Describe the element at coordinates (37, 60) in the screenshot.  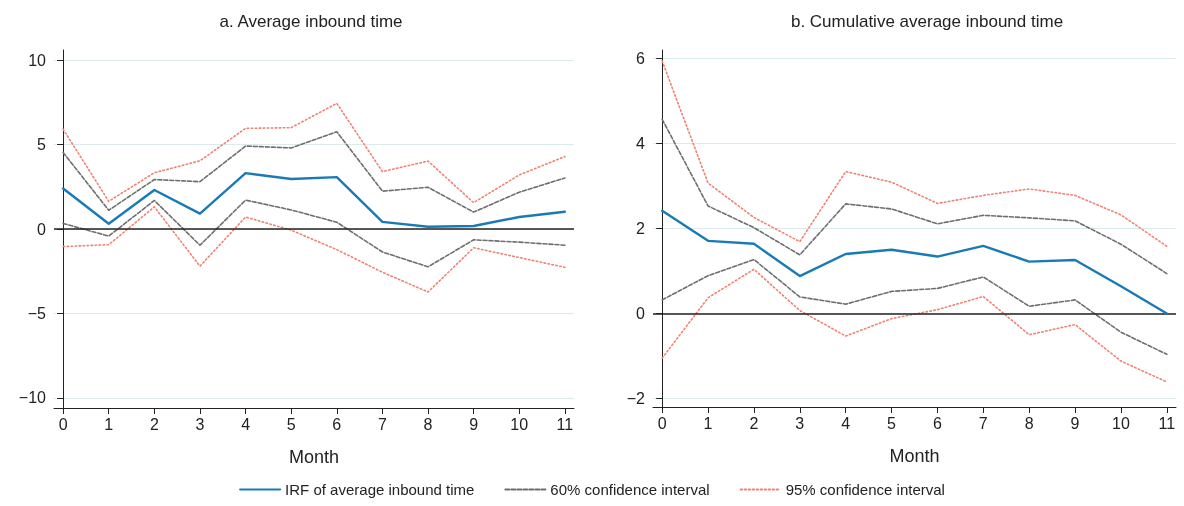
I see `y-tick-label: 10` at that location.